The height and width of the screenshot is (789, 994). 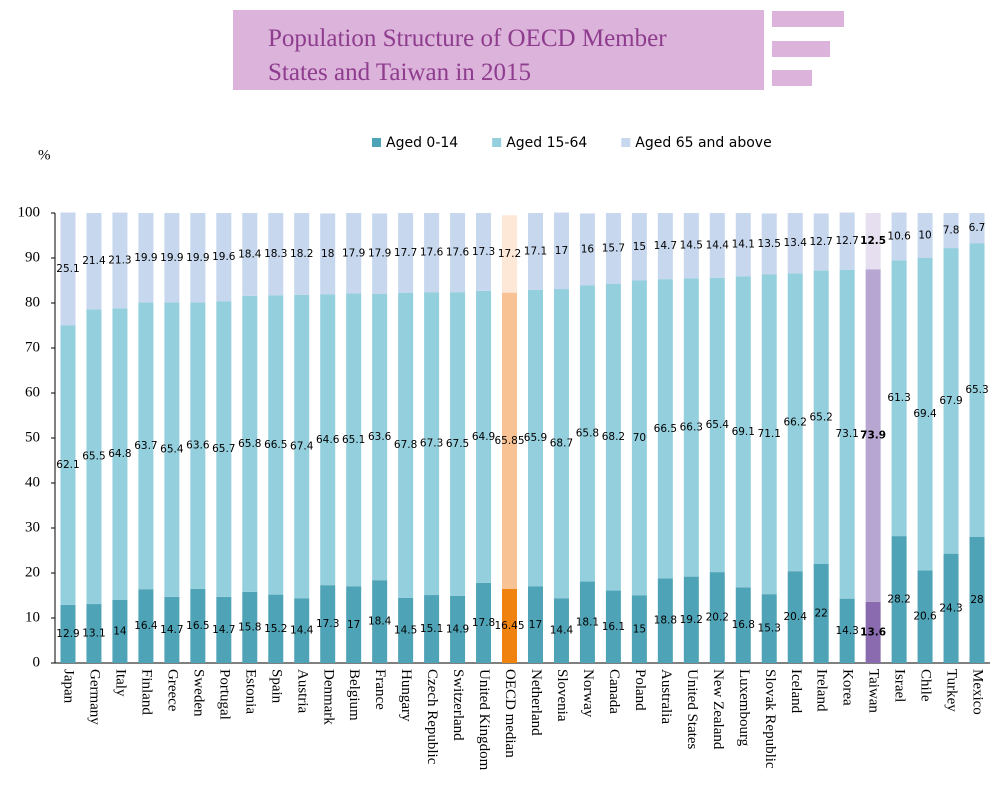 What do you see at coordinates (665, 621) in the screenshot?
I see `data-label: 18.8` at bounding box center [665, 621].